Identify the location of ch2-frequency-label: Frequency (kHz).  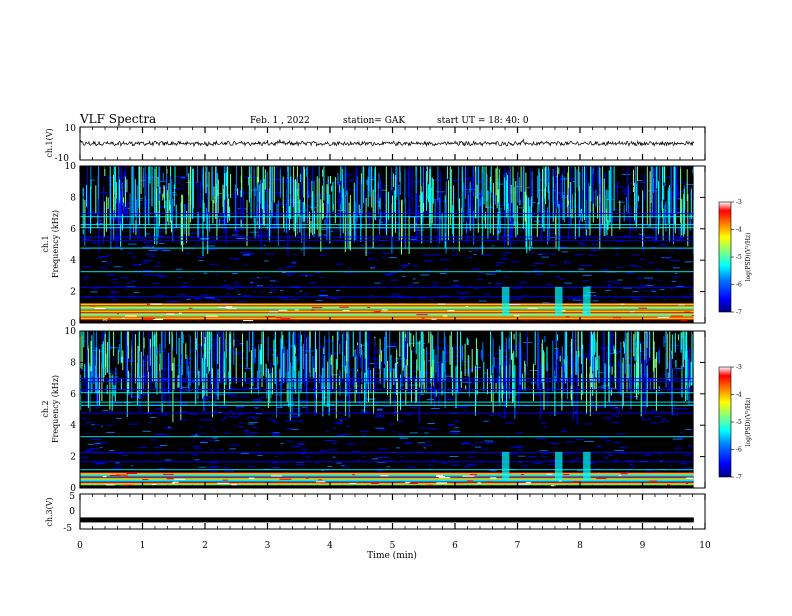
(55, 409).